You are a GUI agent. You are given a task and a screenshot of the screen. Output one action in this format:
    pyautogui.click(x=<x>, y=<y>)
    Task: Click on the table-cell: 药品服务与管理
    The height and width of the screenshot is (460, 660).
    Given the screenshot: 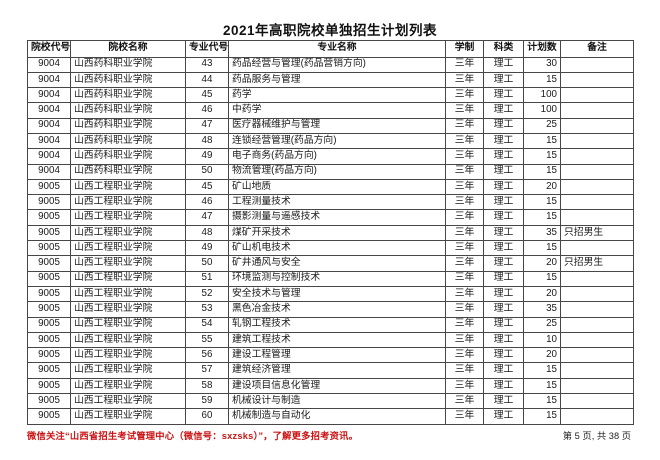 What is the action you would take?
    pyautogui.click(x=337, y=80)
    